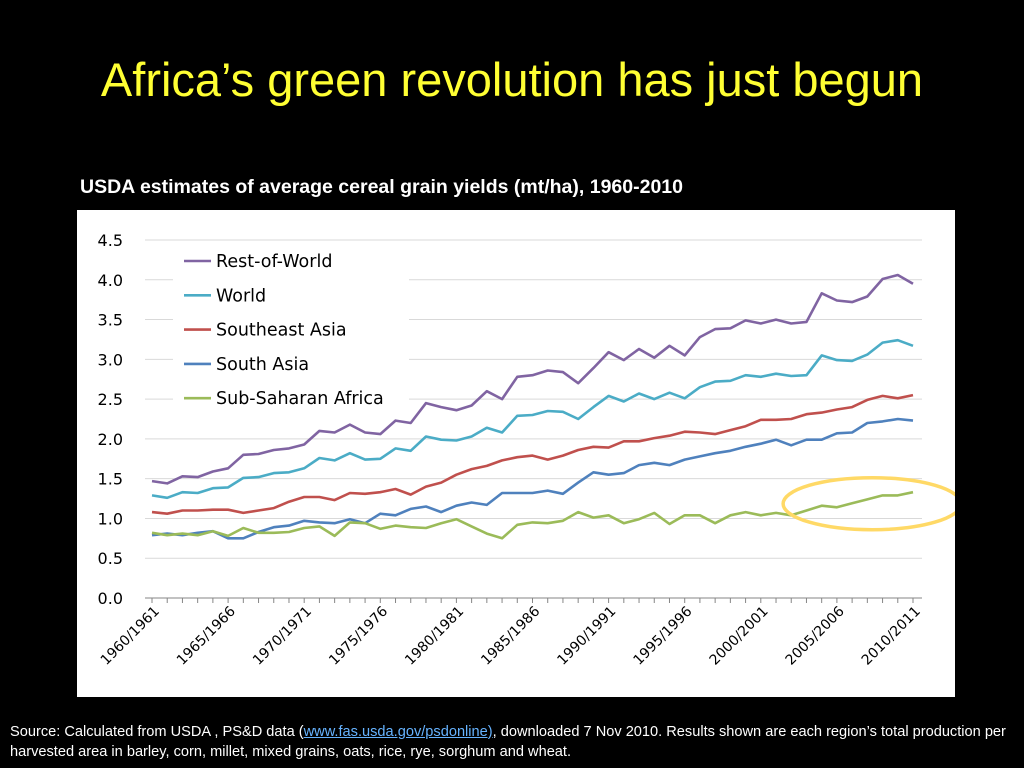 This screenshot has width=1024, height=768. I want to click on x-tick-label: 1980/1981, so click(434, 636).